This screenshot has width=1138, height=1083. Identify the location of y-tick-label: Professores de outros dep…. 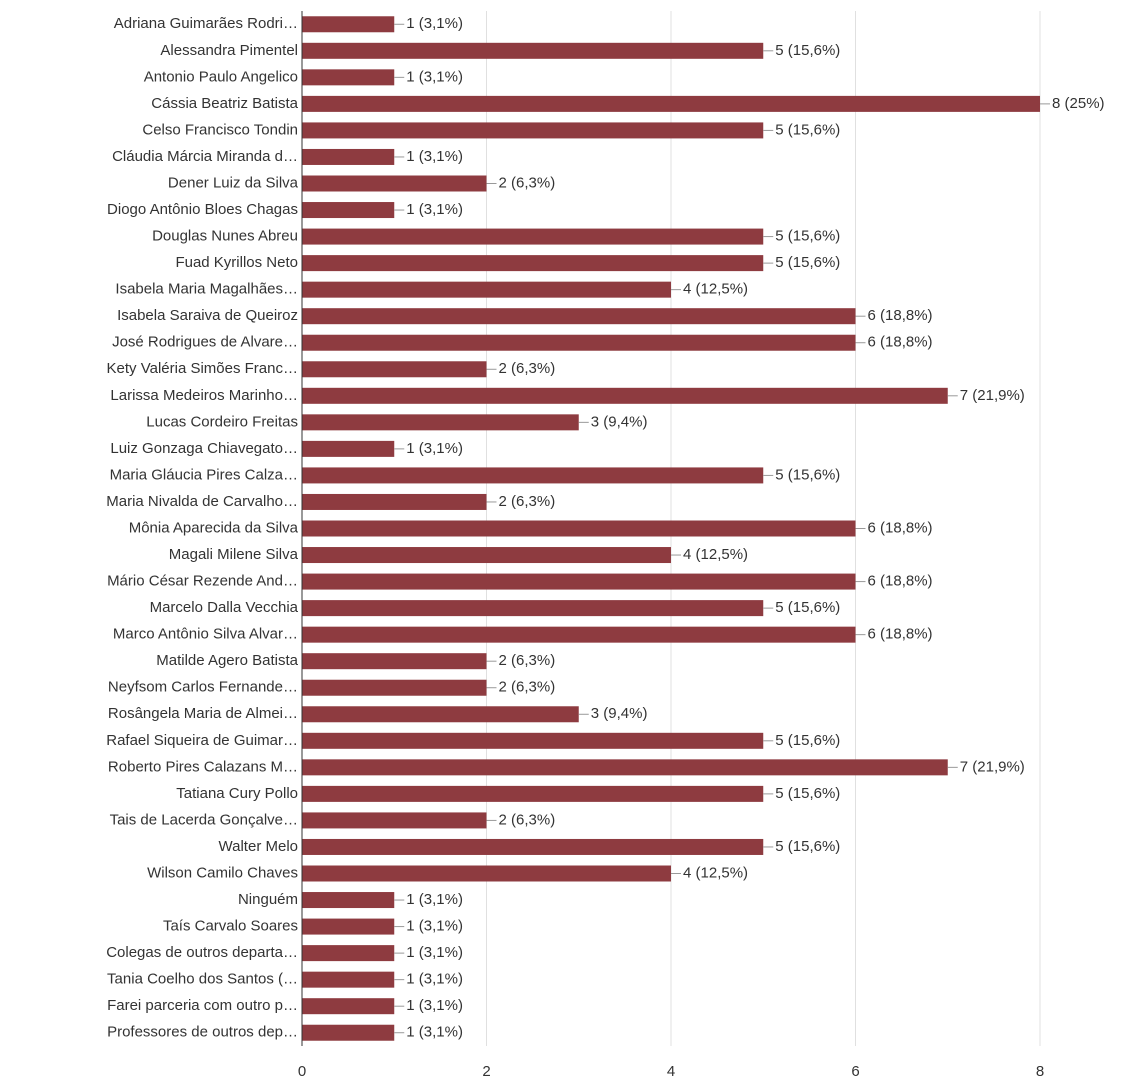
(202, 1032).